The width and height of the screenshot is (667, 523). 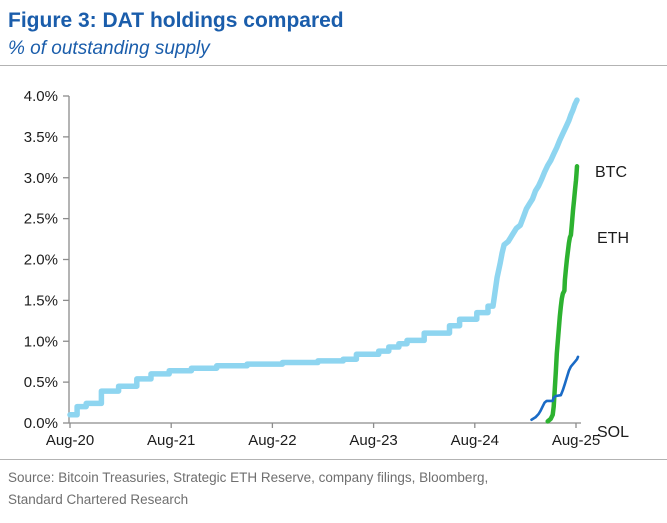 What do you see at coordinates (109, 49) in the screenshot?
I see `figure-subtitle: % of outstanding supply` at bounding box center [109, 49].